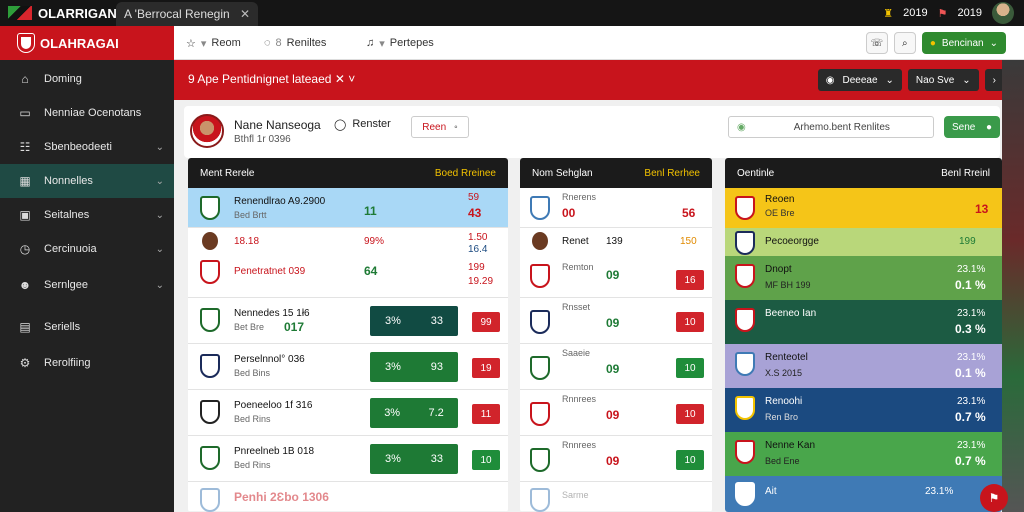 This screenshot has height=512, width=1024. Describe the element at coordinates (280, 201) in the screenshot. I see `team-name: Renendlrao A9.2900` at that location.